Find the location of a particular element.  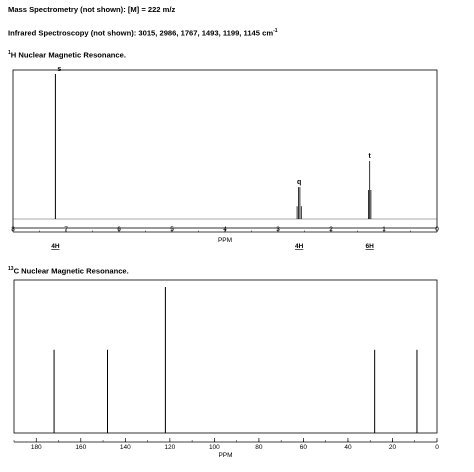

h1-x-tick-label: 3 is located at coordinates (278, 229).